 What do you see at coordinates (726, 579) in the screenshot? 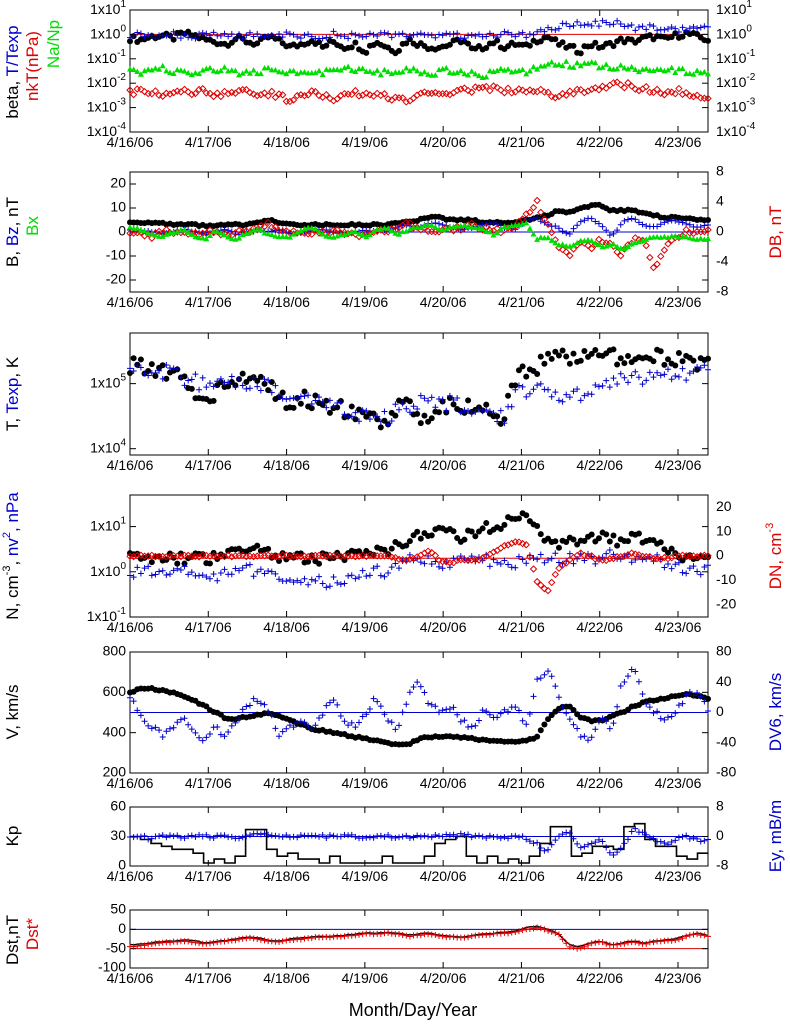
I see `y-tick-label-right: -10` at bounding box center [726, 579].